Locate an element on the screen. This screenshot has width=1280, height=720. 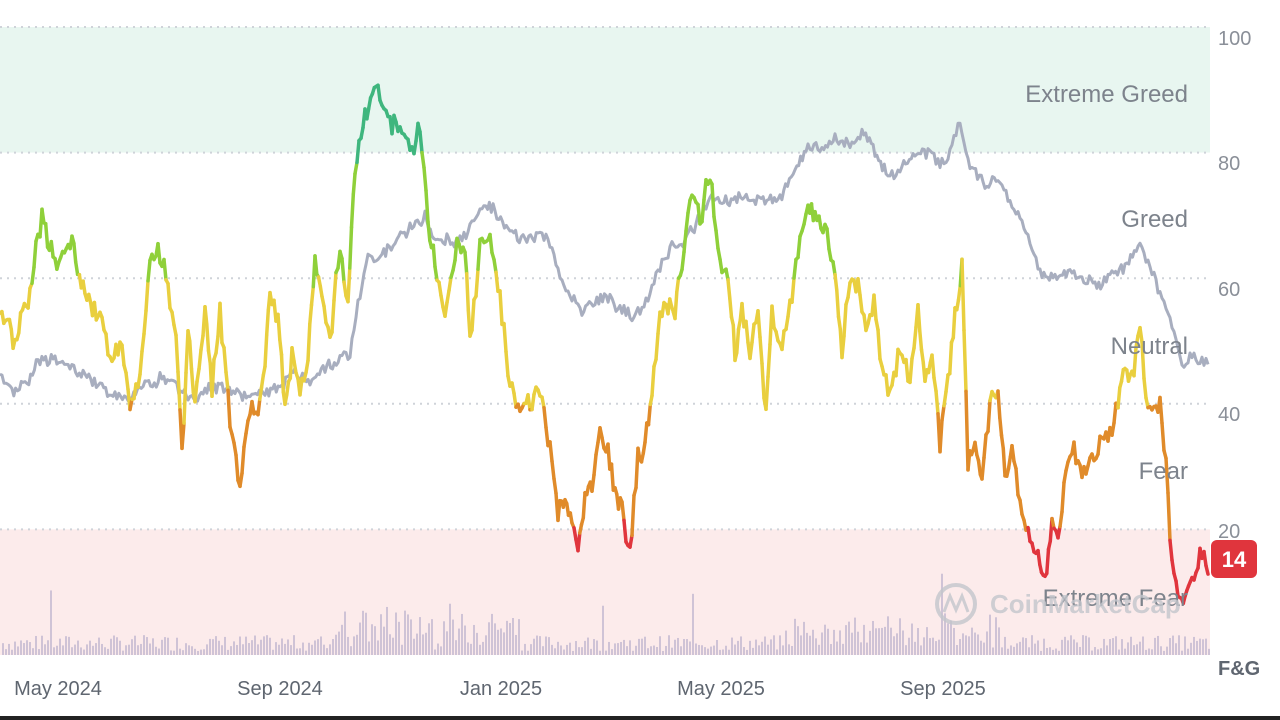
zone-label-extreme-fear: Extreme Fear is located at coordinates (1115, 598).